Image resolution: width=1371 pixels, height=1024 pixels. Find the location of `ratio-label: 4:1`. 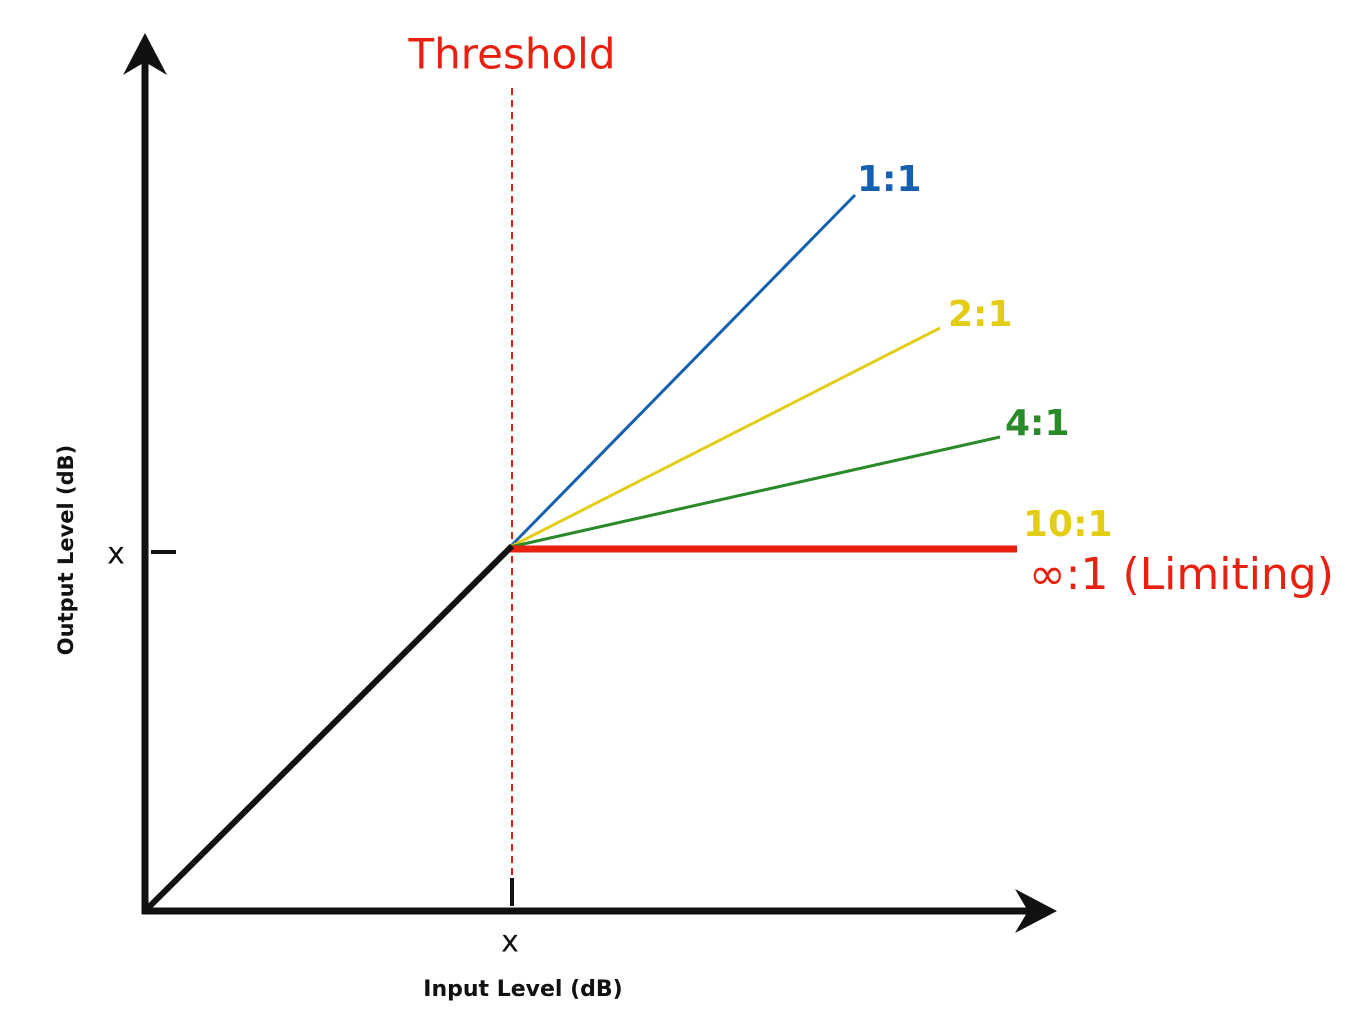

ratio-label: 4:1 is located at coordinates (1037, 423).